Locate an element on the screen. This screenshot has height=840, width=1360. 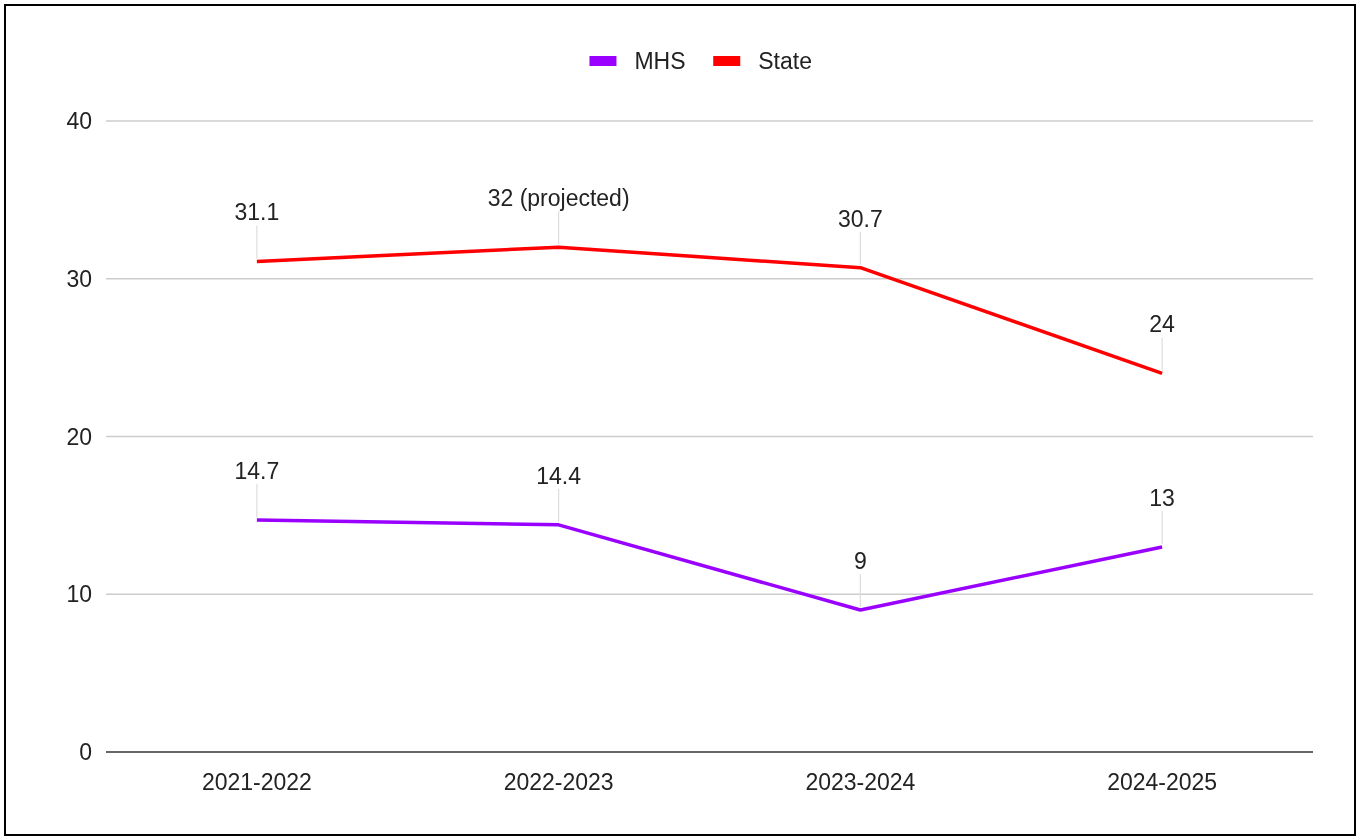
data-label: 32 (projected) is located at coordinates (558, 198).